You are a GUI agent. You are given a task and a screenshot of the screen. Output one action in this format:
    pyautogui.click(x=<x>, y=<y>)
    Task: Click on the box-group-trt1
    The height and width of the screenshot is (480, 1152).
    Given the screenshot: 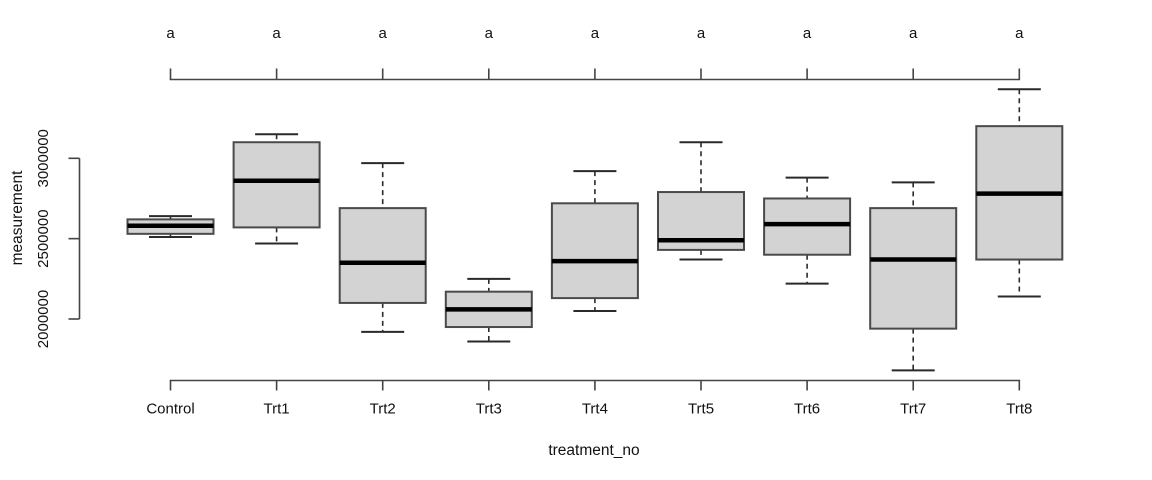 What is the action you would take?
    pyautogui.click(x=276, y=189)
    